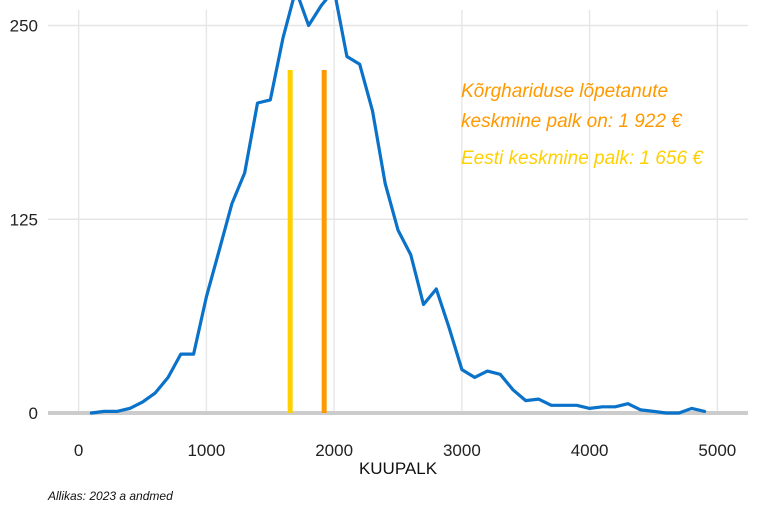  I want to click on source-note: Allikas: 2023 a andmed, so click(110, 496).